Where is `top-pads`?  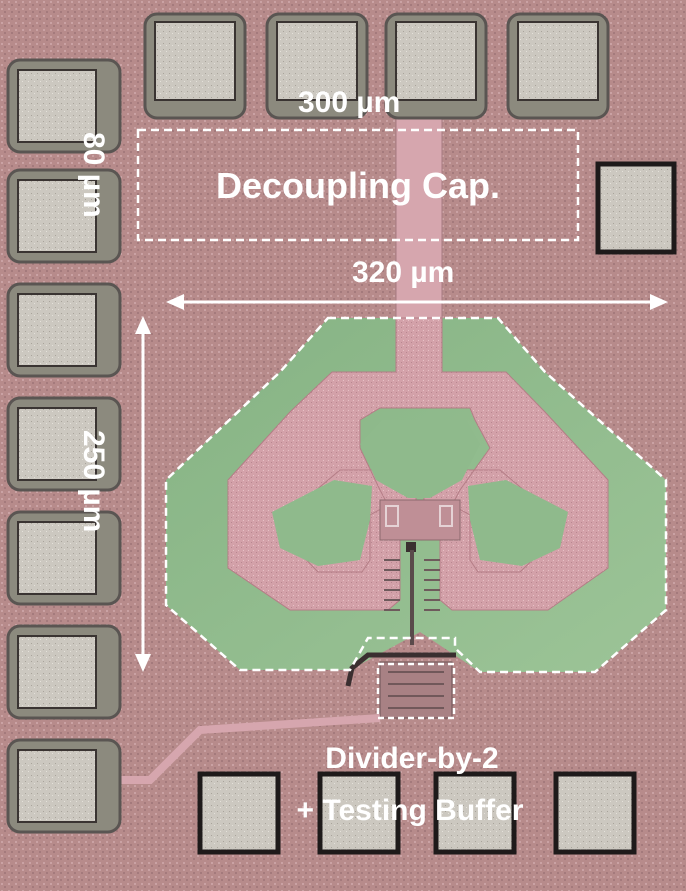 top-pads is located at coordinates (376, 66).